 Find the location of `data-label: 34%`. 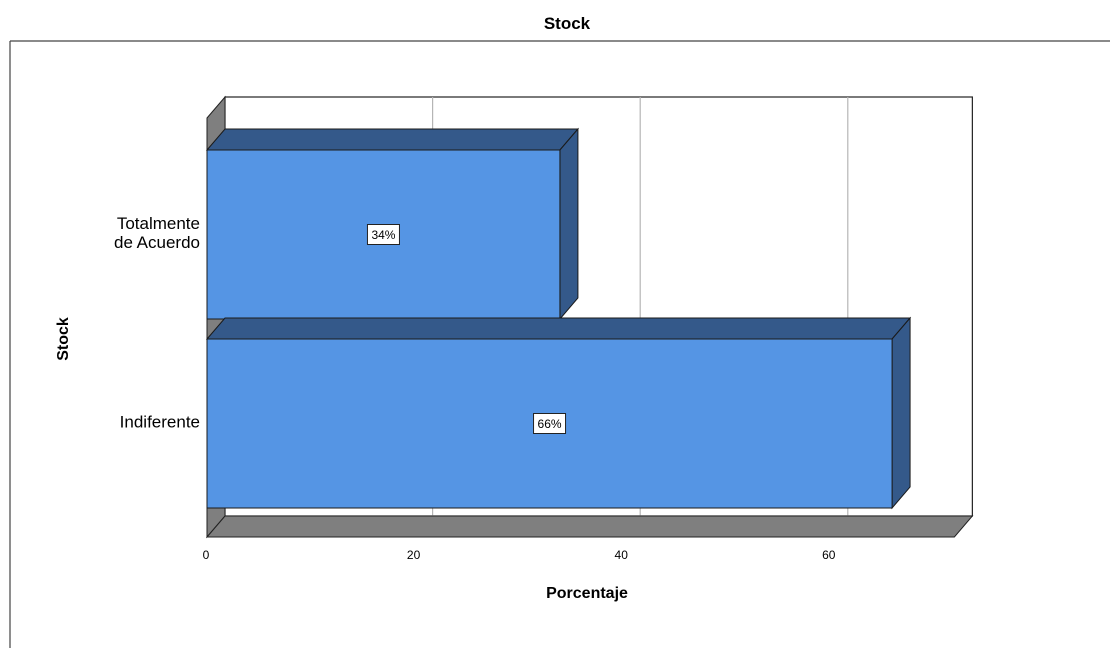

data-label: 34% is located at coordinates (383, 235).